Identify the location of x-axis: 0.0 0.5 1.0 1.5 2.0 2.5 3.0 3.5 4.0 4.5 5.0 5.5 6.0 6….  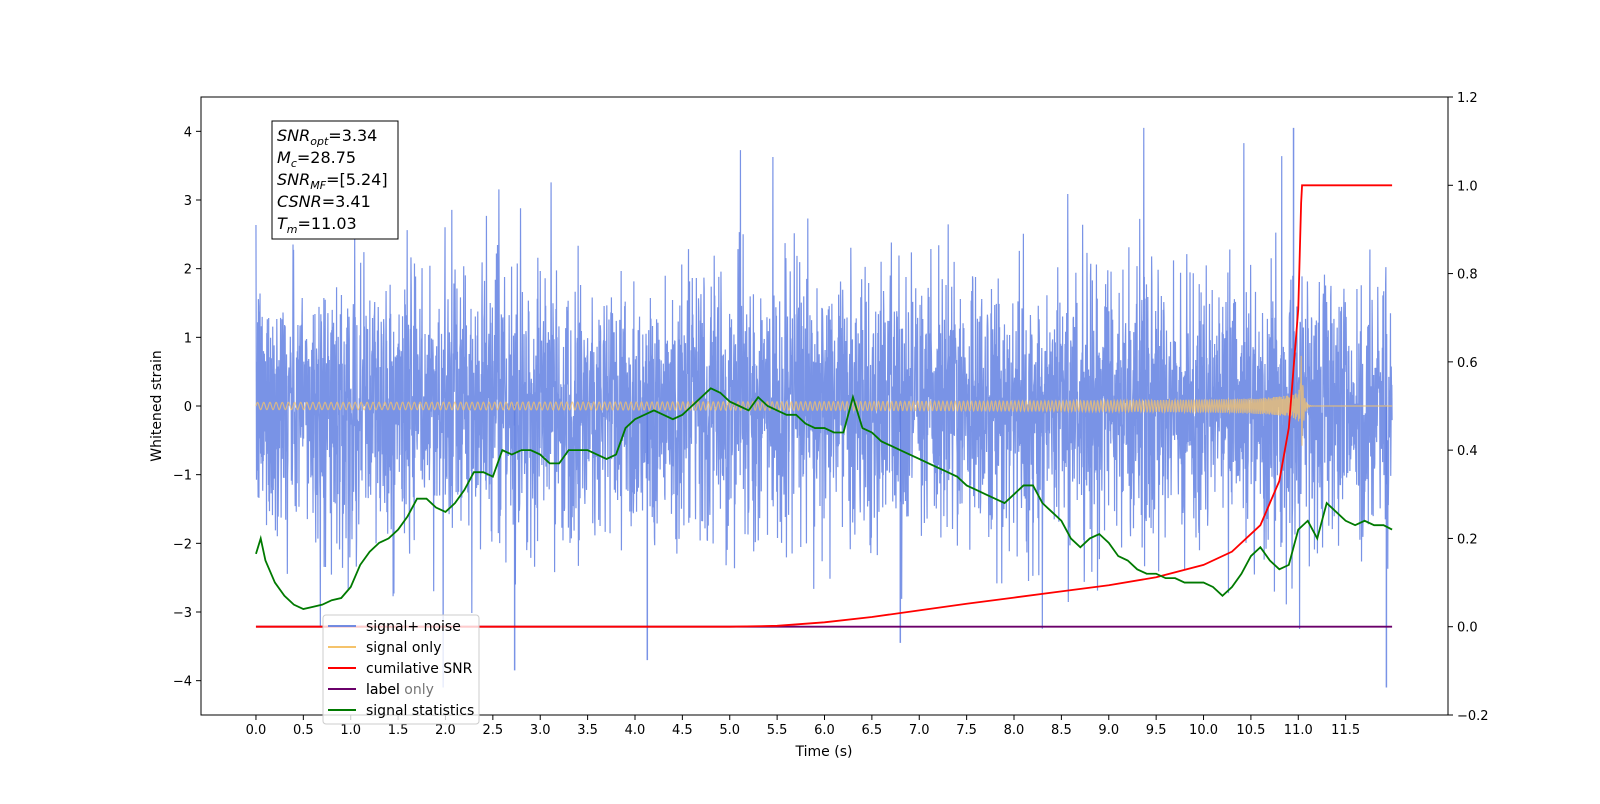
(803, 726).